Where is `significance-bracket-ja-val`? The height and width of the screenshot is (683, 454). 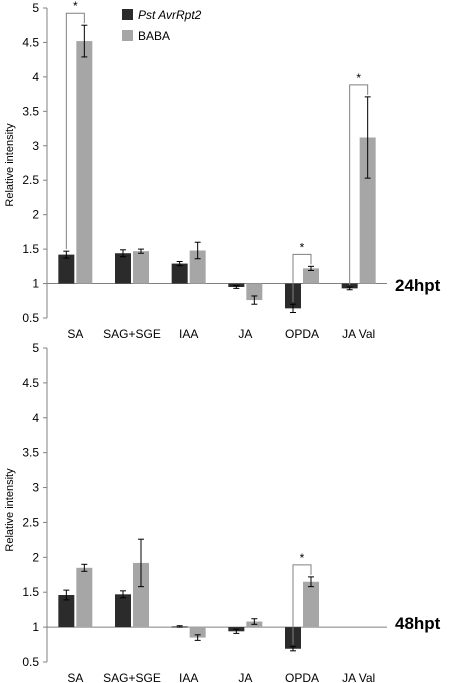 significance-bracket-ja-val is located at coordinates (359, 184).